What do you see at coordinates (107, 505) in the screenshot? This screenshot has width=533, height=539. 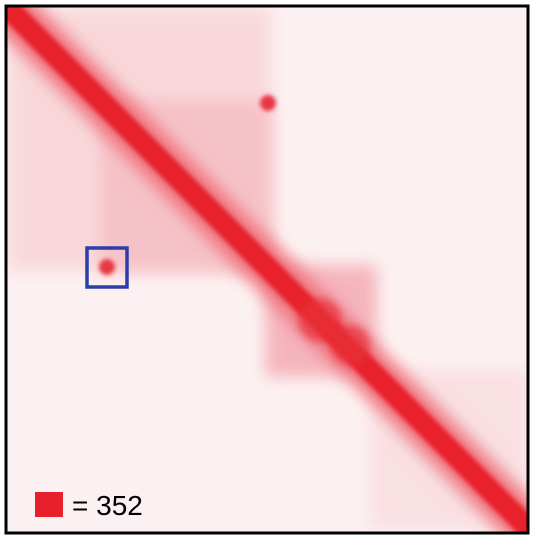 I see `legend-label: = 352` at bounding box center [107, 505].